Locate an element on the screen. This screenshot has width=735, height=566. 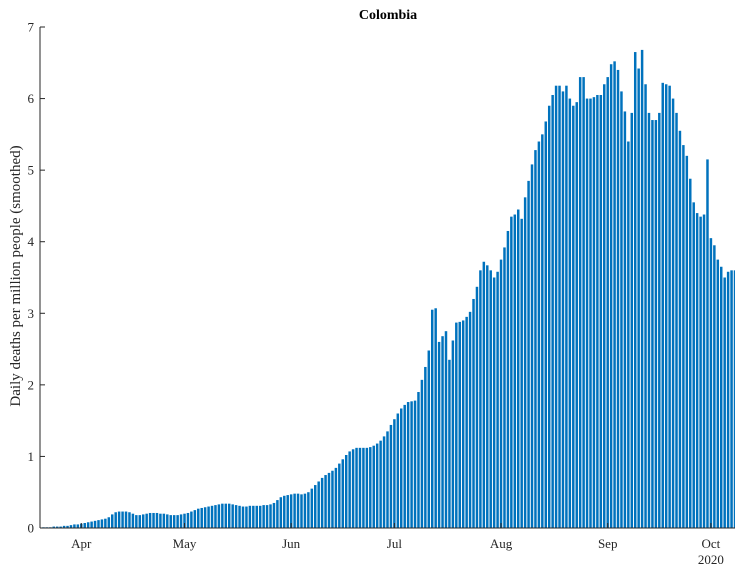
y-tick-label: 3 is located at coordinates (31, 313).